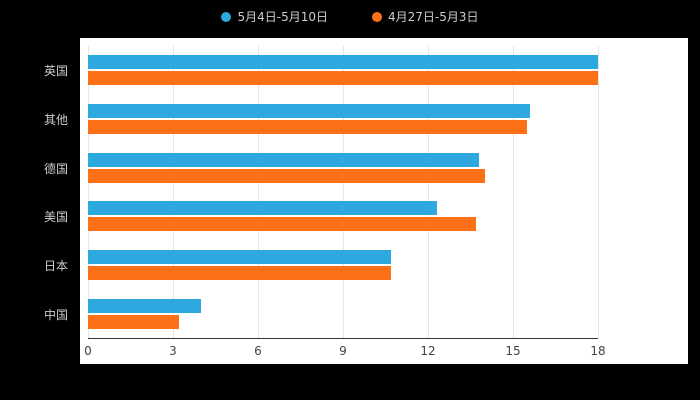 This screenshot has width=700, height=400. I want to click on bar-4月27日-5月3日-美国, so click(282, 224).